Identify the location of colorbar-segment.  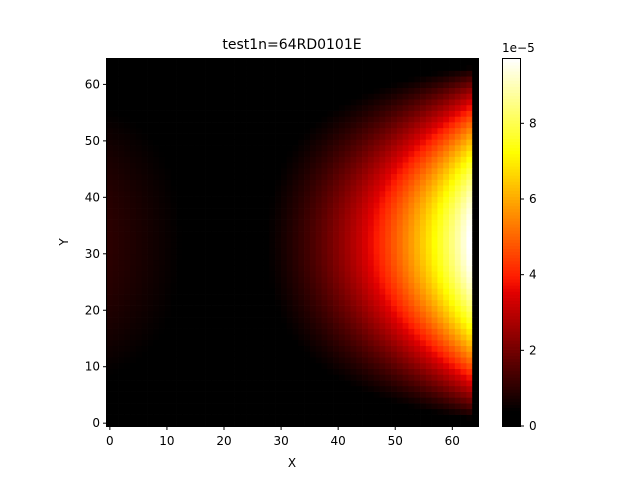
(511, 216).